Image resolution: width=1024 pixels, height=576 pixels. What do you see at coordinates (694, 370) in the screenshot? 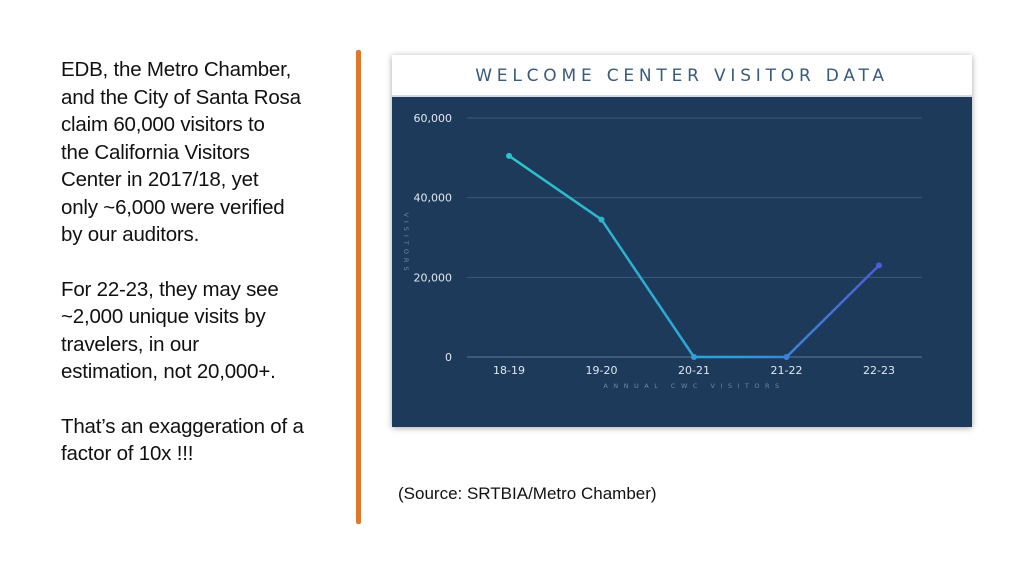
I see `x-tick-label: 20-21` at bounding box center [694, 370].